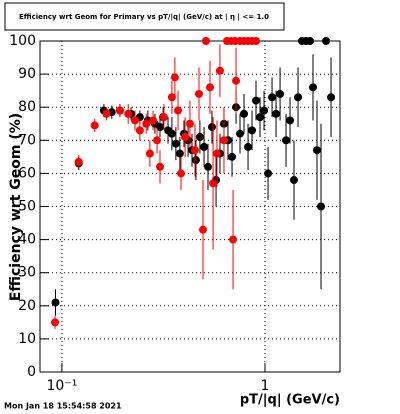 Image resolution: width=400 pixels, height=414 pixels. What do you see at coordinates (290, 400) in the screenshot?
I see `x-axis-label: pT/|q| (GeV/c)` at bounding box center [290, 400].